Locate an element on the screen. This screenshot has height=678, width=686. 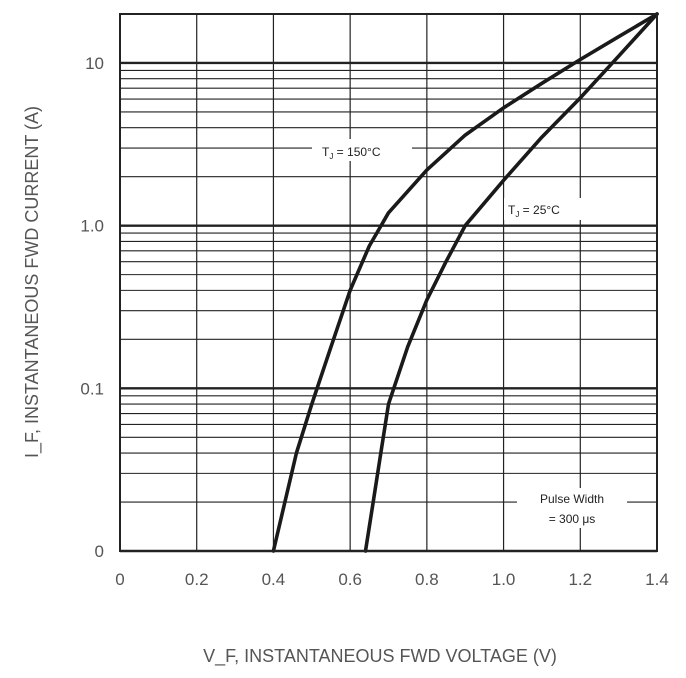
x-tick-label: 0.8 is located at coordinates (427, 579).